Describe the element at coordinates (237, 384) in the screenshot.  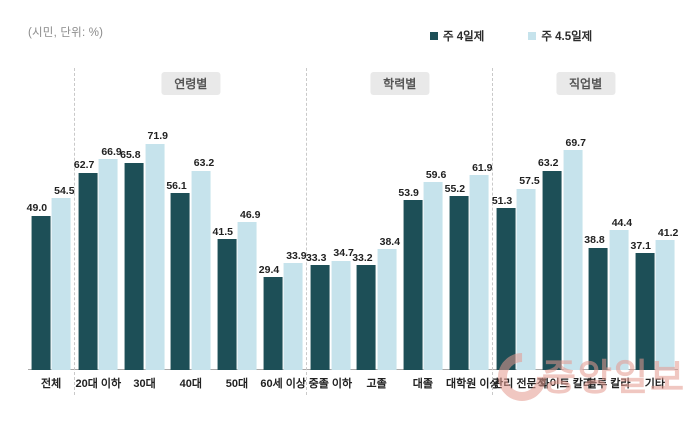
I see `x-axis-label: 50대` at that location.